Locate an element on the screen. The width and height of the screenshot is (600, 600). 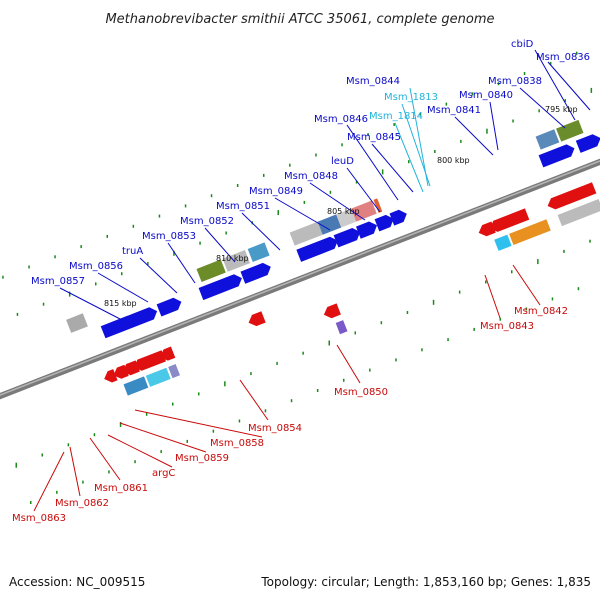
gene-label-msm-0836: Msm_0836 is located at coordinates (563, 57).